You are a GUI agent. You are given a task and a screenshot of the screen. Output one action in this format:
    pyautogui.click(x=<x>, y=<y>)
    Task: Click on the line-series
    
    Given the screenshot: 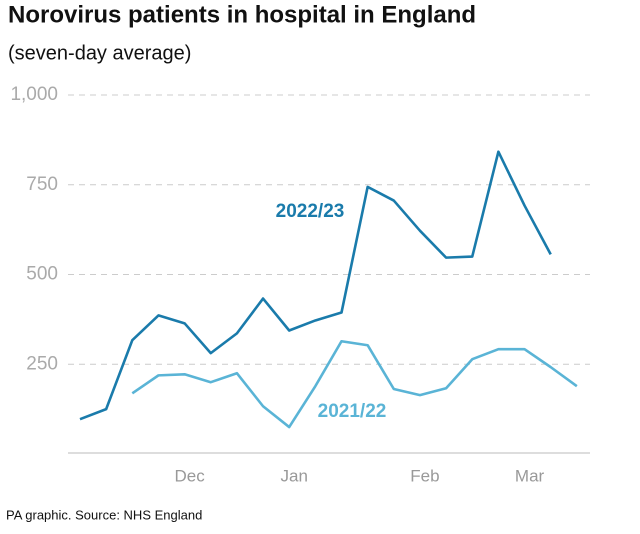 What is the action you would take?
    pyautogui.click(x=354, y=384)
    